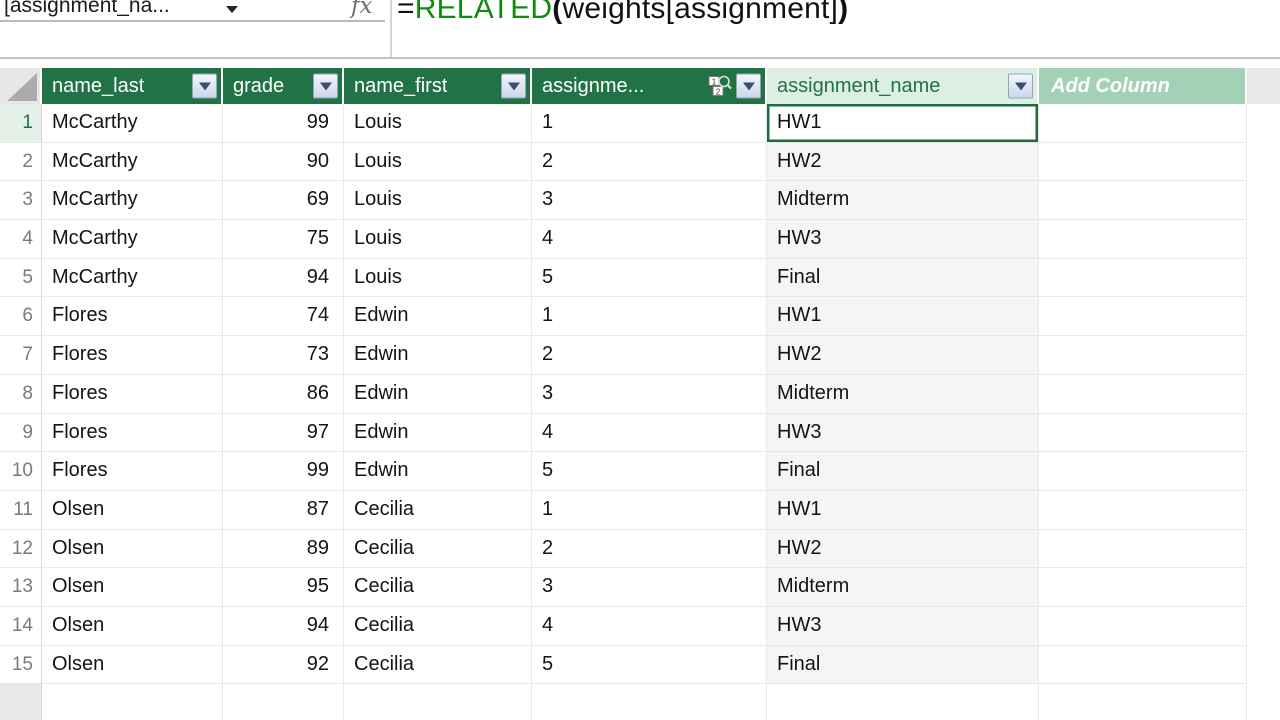 The width and height of the screenshot is (1280, 720). I want to click on row-number: 4, so click(21, 239).